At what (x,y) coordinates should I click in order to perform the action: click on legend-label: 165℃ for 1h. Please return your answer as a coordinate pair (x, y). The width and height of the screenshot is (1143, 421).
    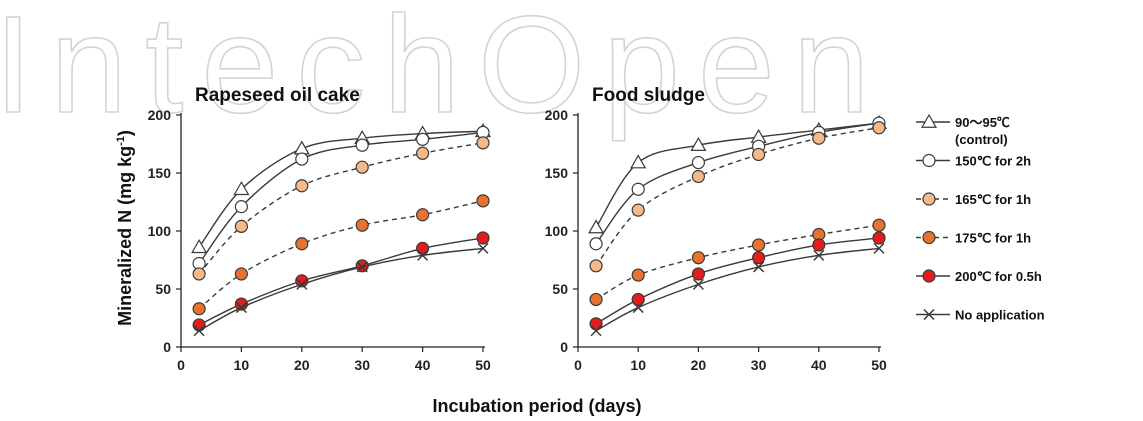
    Looking at the image, I should click on (993, 199).